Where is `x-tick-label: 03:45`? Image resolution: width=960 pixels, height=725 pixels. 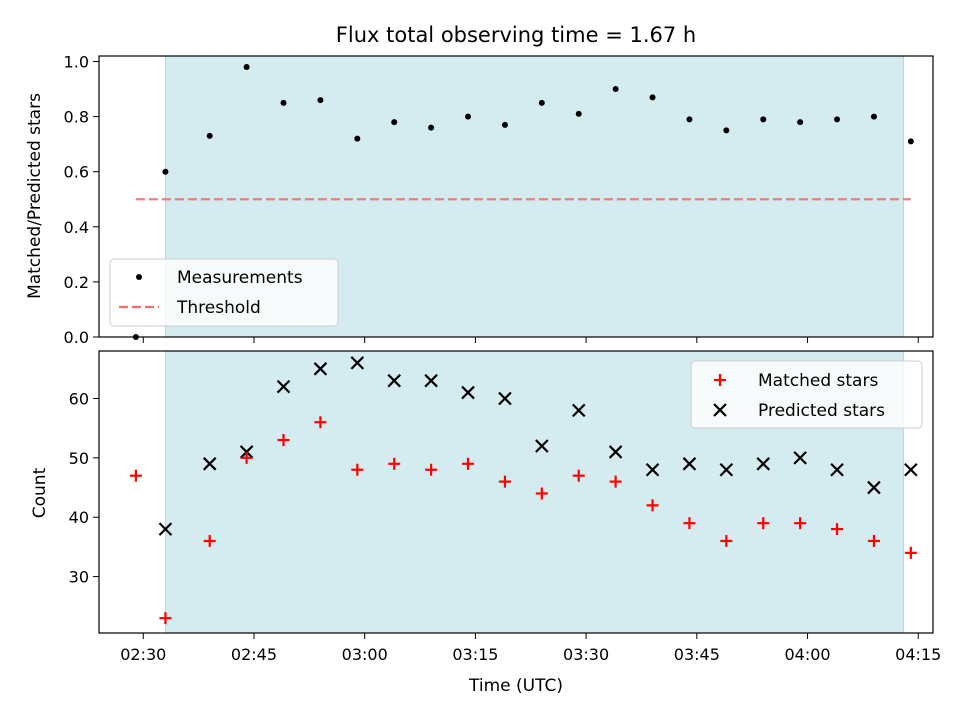 x-tick-label: 03:45 is located at coordinates (697, 654).